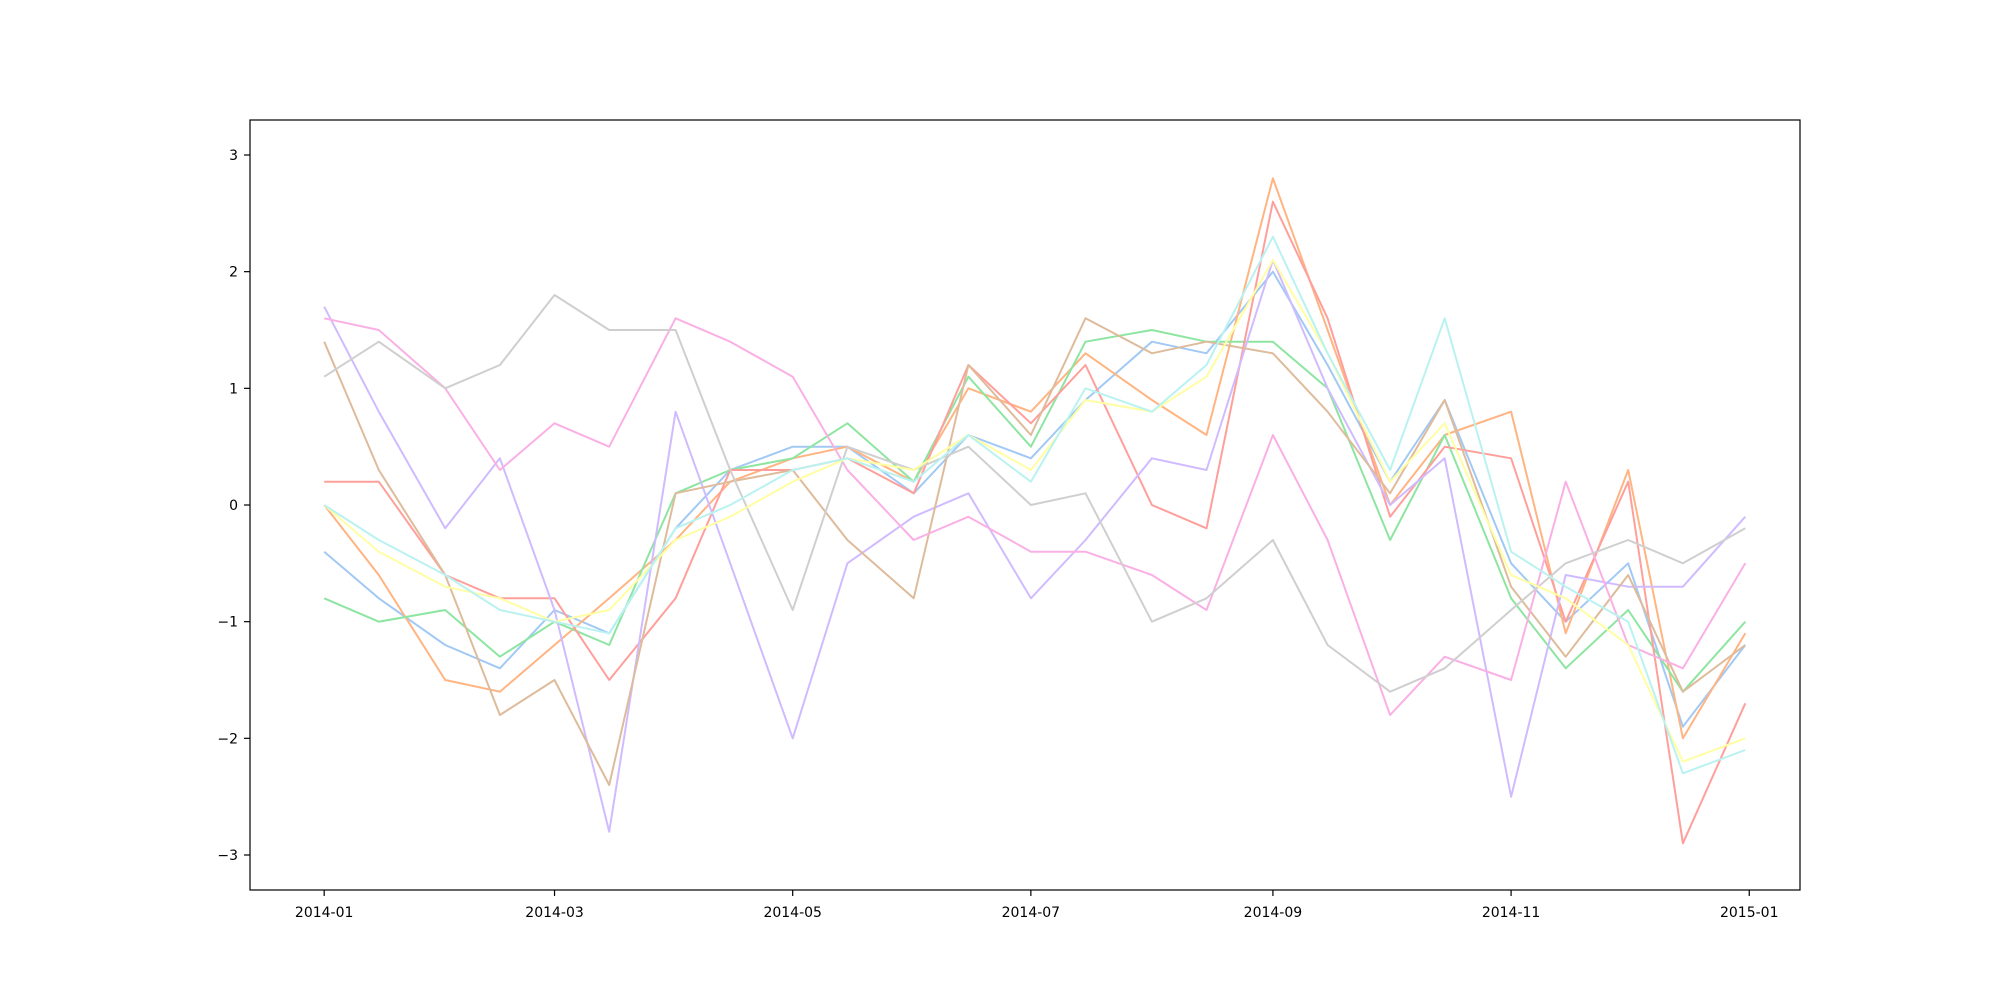 The height and width of the screenshot is (1000, 2000). What do you see at coordinates (233, 389) in the screenshot?
I see `y-tick-label-4: 1` at bounding box center [233, 389].